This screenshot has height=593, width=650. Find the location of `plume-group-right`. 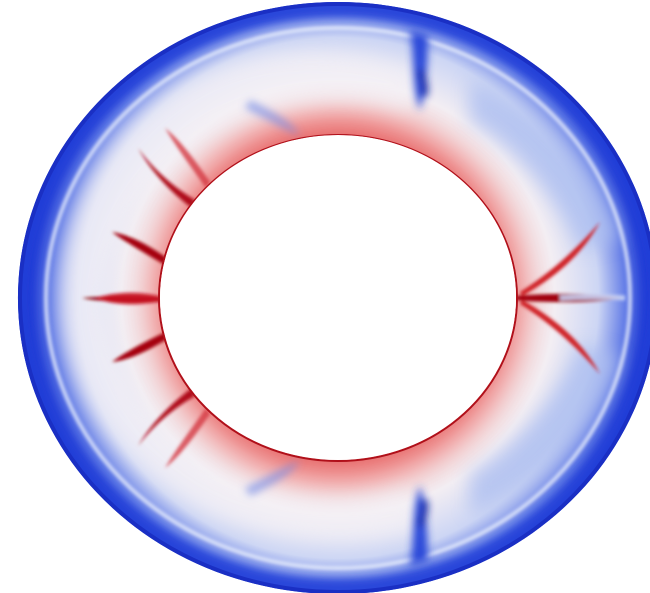

plume-group-right is located at coordinates (570, 298).